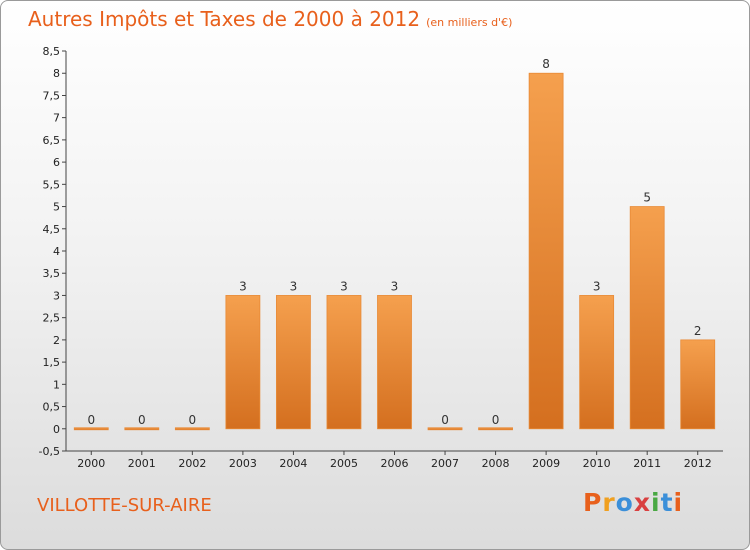 The width and height of the screenshot is (750, 550). What do you see at coordinates (56, 251) in the screenshot?
I see `y-tick-label: 4` at bounding box center [56, 251].